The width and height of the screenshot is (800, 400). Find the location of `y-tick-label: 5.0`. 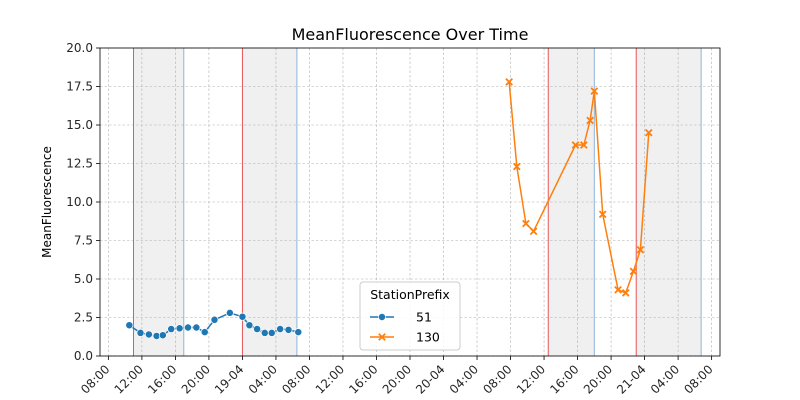

y-tick-label: 5.0 is located at coordinates (83, 279).